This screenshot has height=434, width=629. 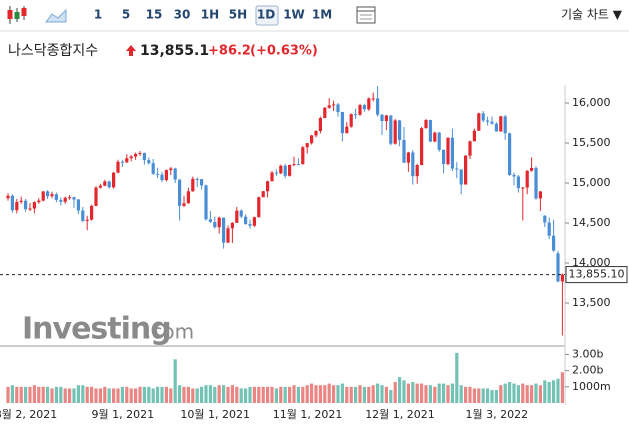 I want to click on interval-button: 1M, so click(x=322, y=15).